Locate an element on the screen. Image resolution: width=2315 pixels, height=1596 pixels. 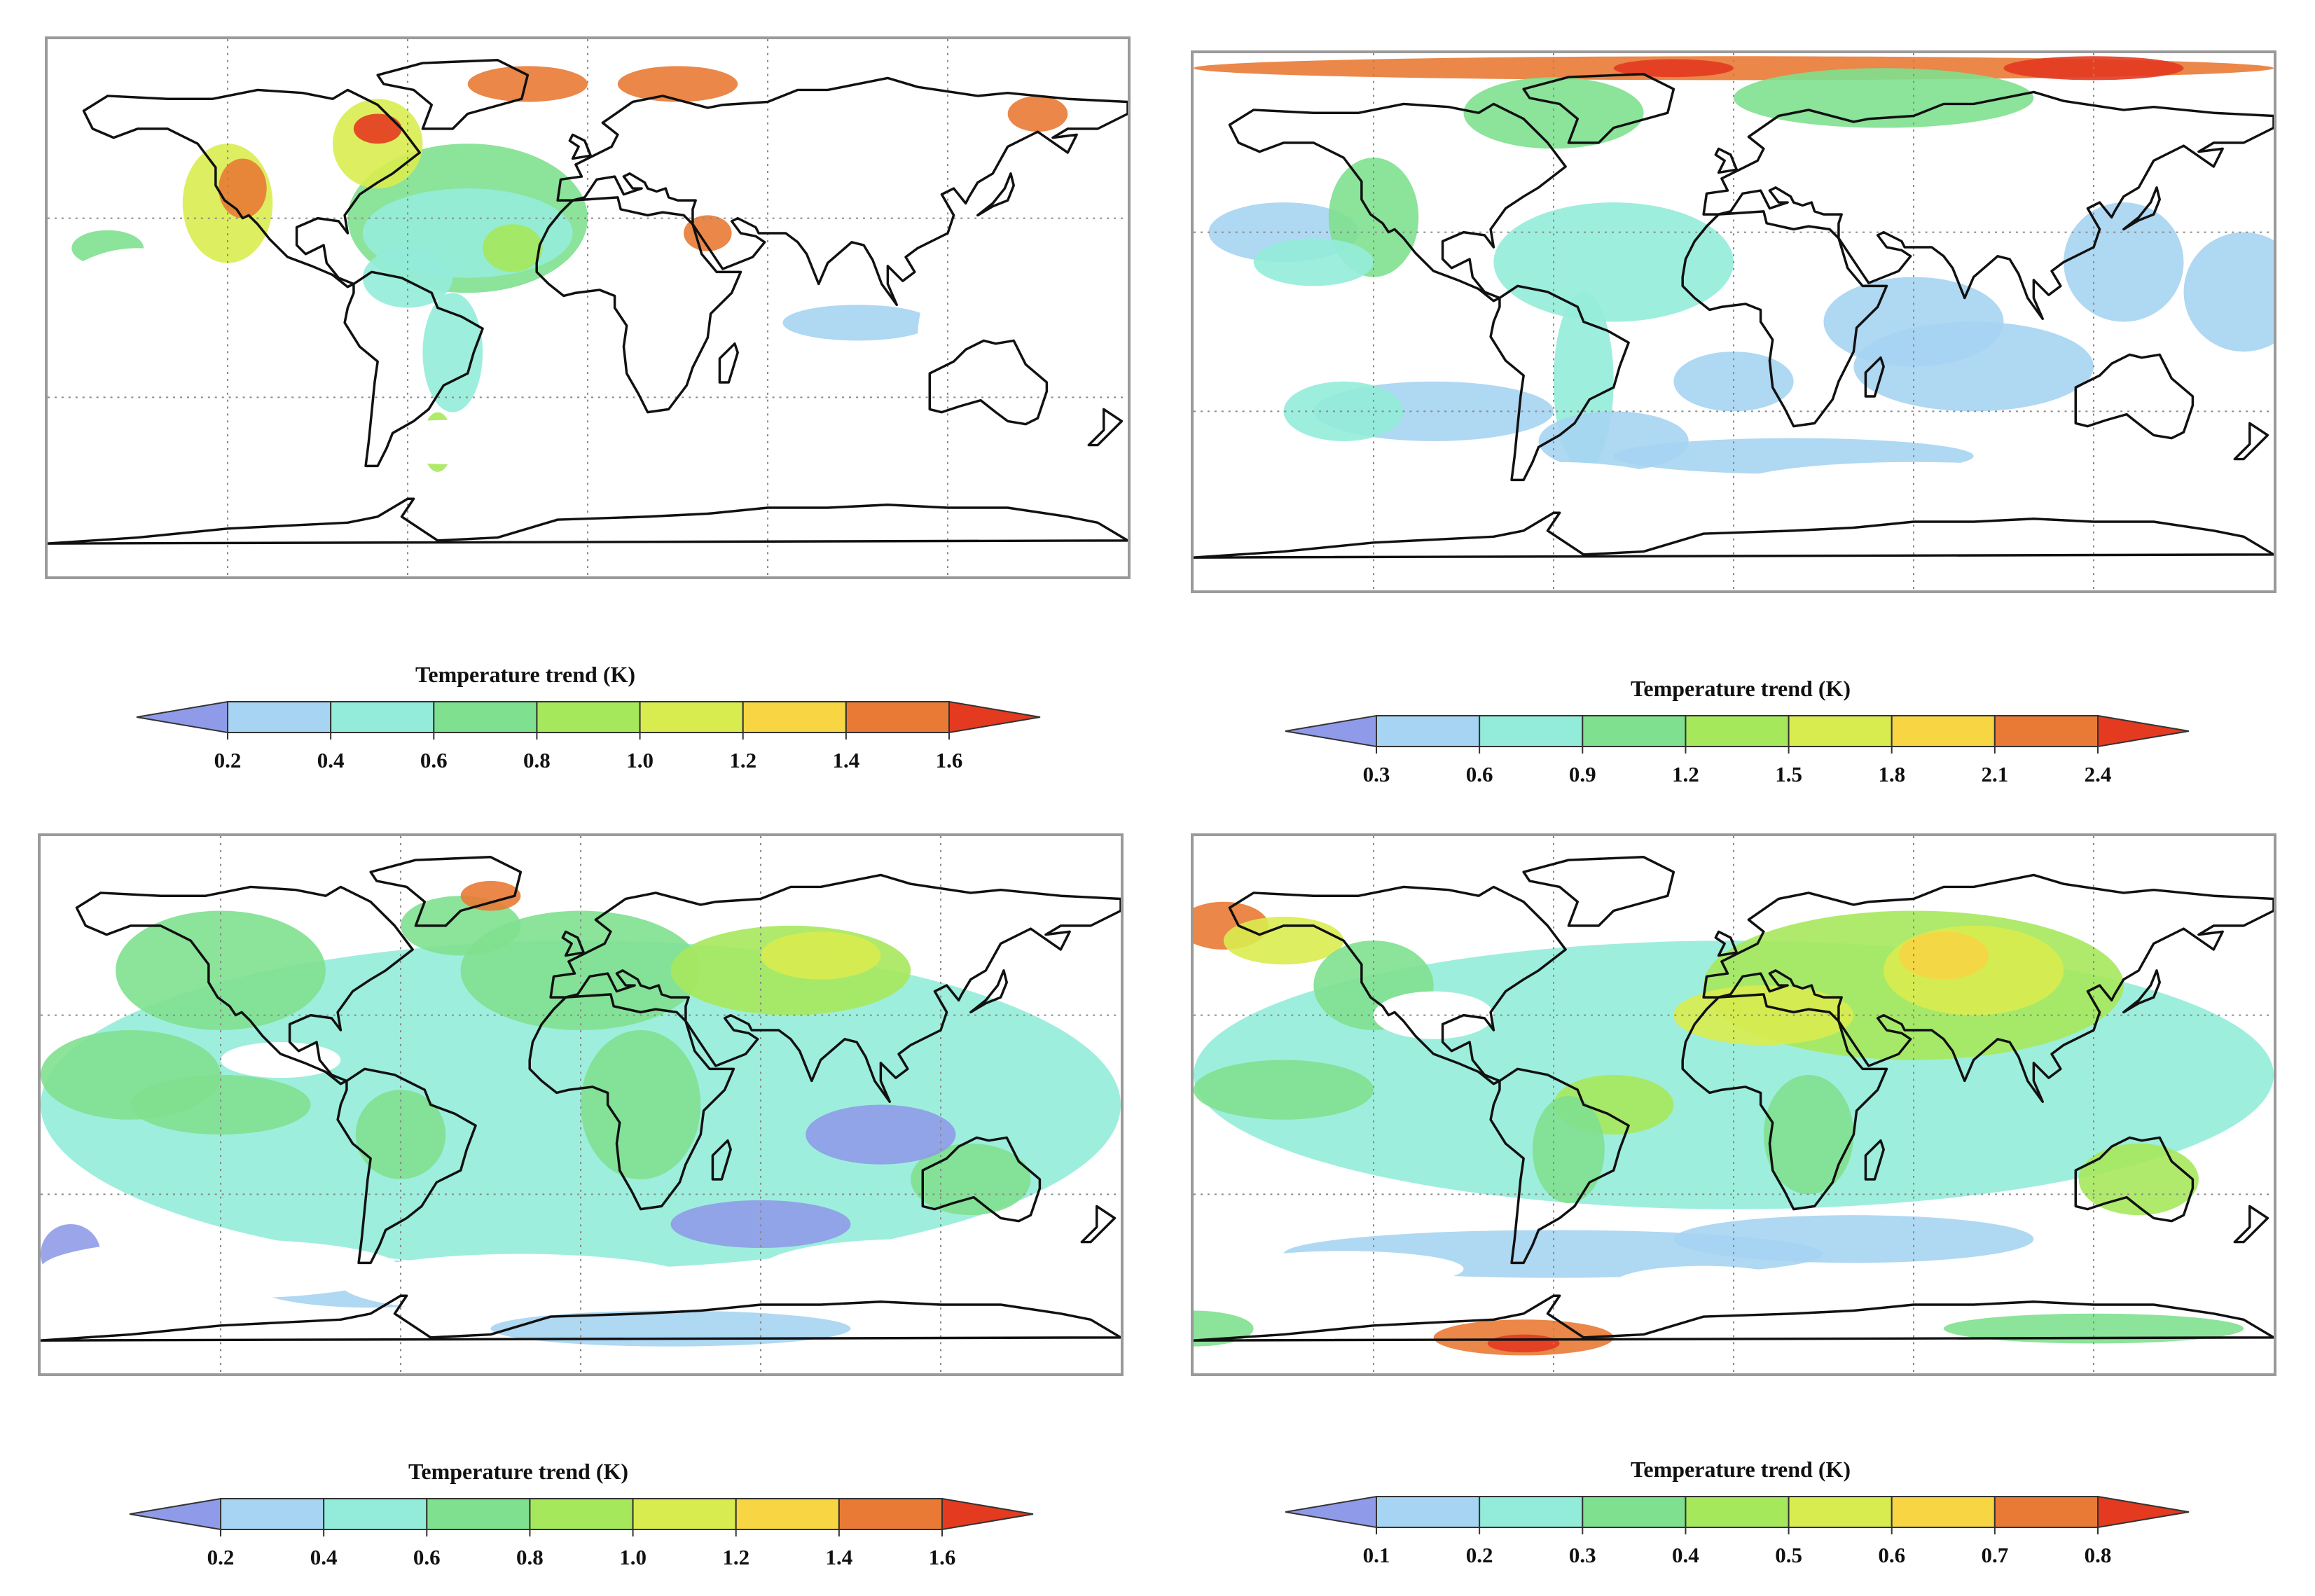
colorbar-tick-label: 2.1 is located at coordinates (1995, 774).